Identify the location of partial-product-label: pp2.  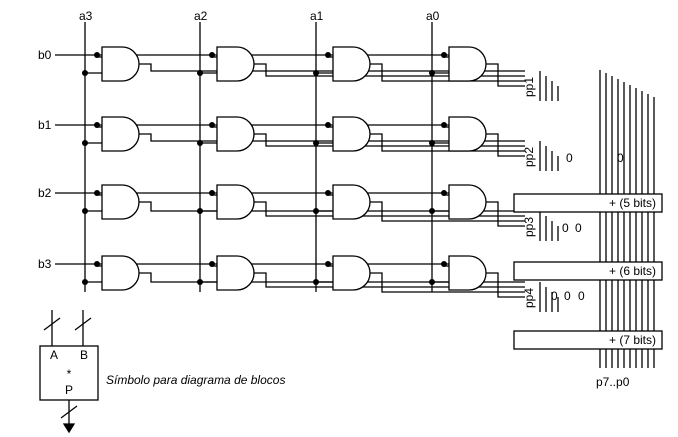
(529, 157).